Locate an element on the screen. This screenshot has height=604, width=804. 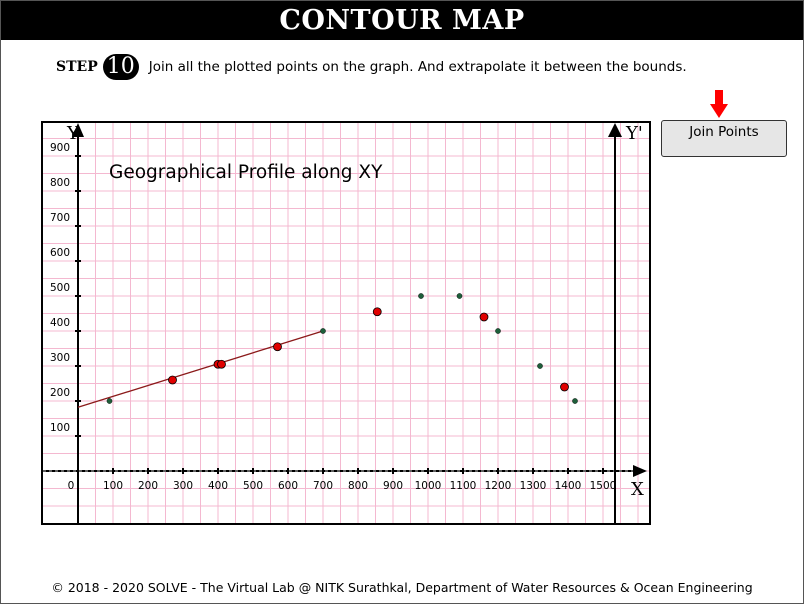
x-tick-label: 200 is located at coordinates (148, 486).